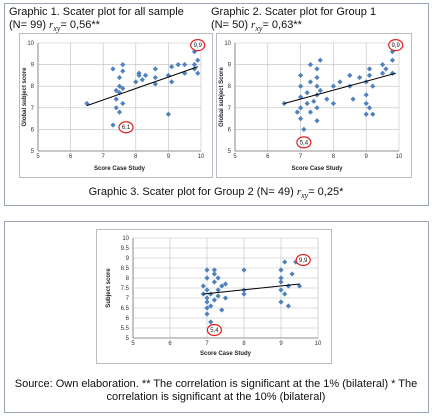  Describe the element at coordinates (125, 329) in the screenshot. I see `chart3-y-tick-label: 5.5` at that location.